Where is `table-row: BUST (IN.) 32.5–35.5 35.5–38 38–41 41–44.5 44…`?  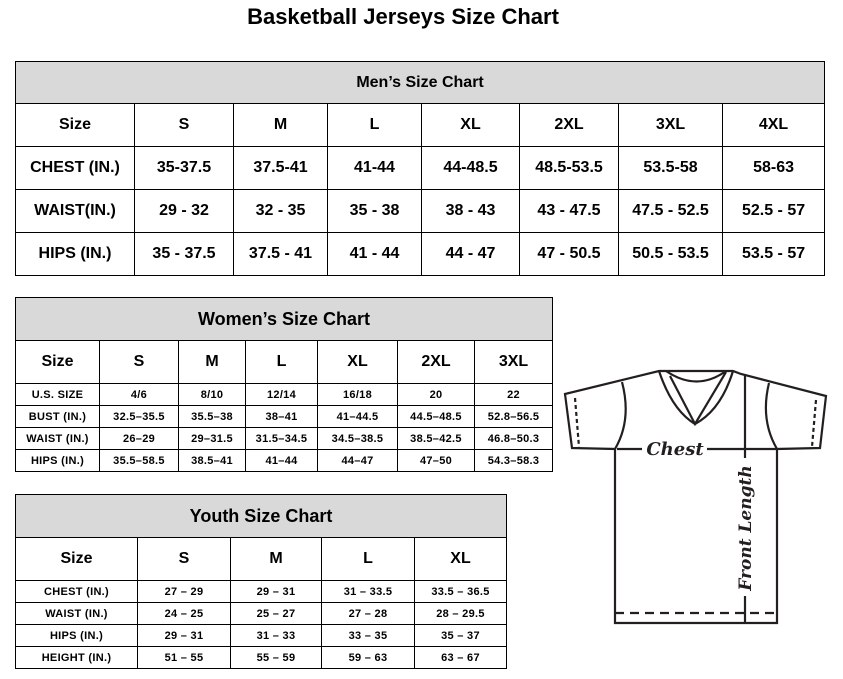
table-row: BUST (IN.) 32.5–35.5 35.5–38 38–41 41–44.5 44… is located at coordinates (284, 416).